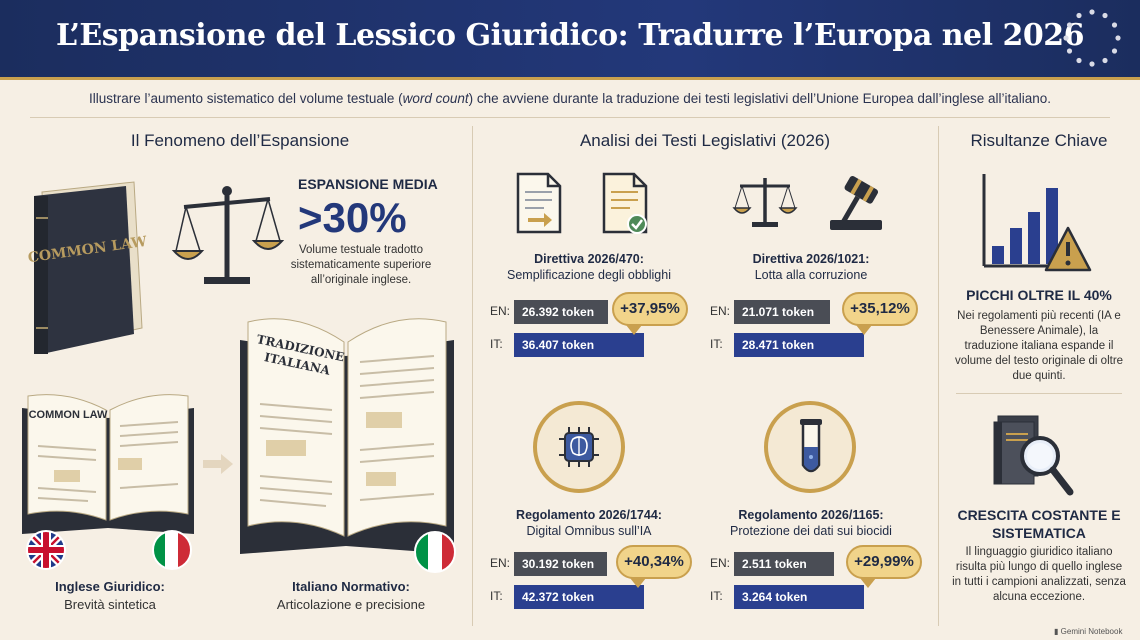 The height and width of the screenshot is (640, 1140). I want to click on italy-flag-icon, so click(172, 550).